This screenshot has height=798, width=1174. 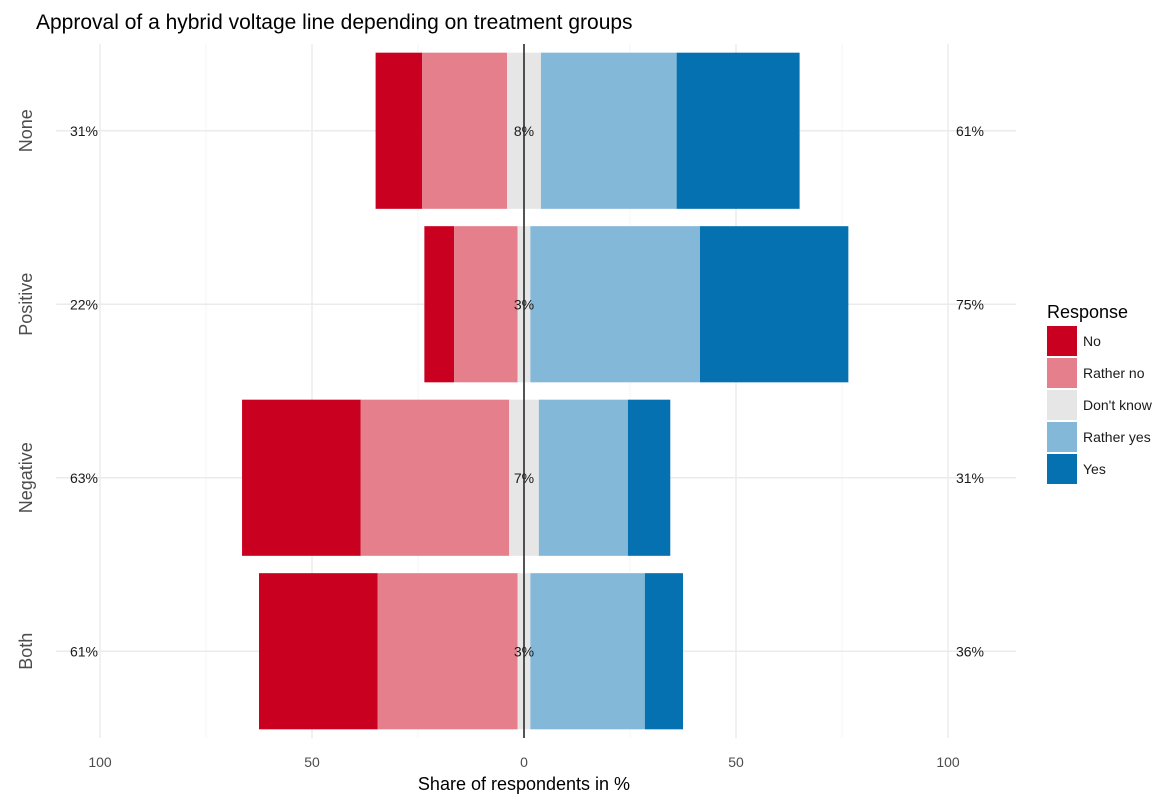 I want to click on legend-label: Rather yes, so click(x=1117, y=437).